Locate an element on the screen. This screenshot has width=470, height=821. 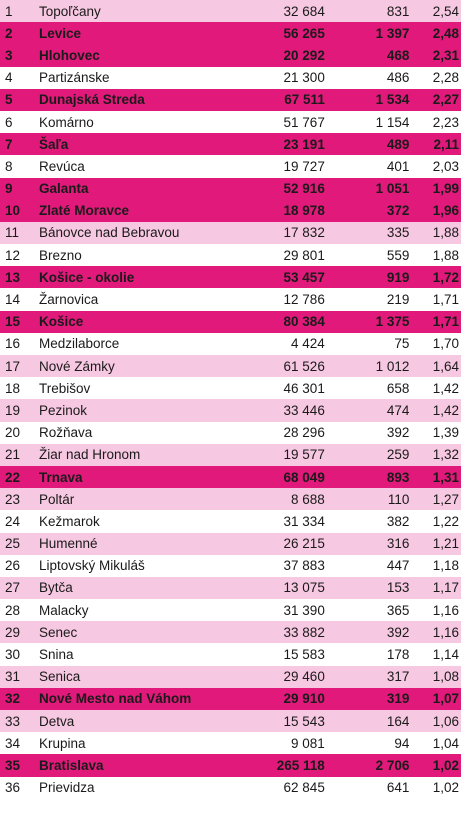
table-row: 30 Snina 15 583 178 1,14 is located at coordinates (230, 654).